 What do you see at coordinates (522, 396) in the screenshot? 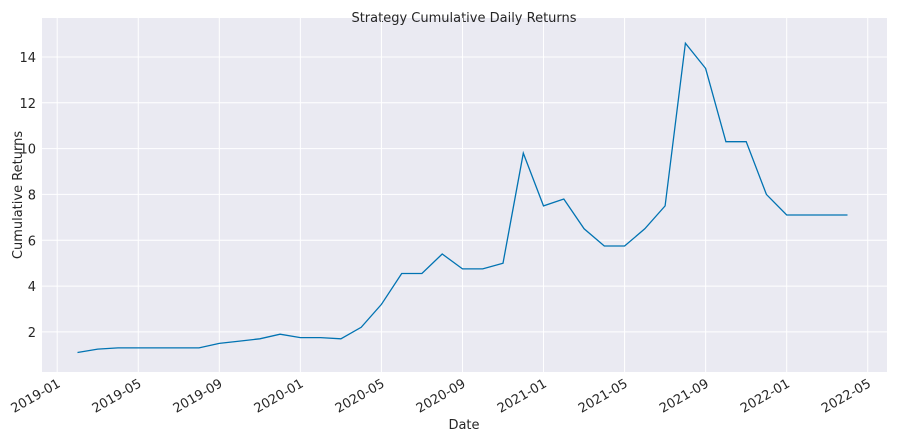
I see `x-tick-label: 2021-01` at bounding box center [522, 396].